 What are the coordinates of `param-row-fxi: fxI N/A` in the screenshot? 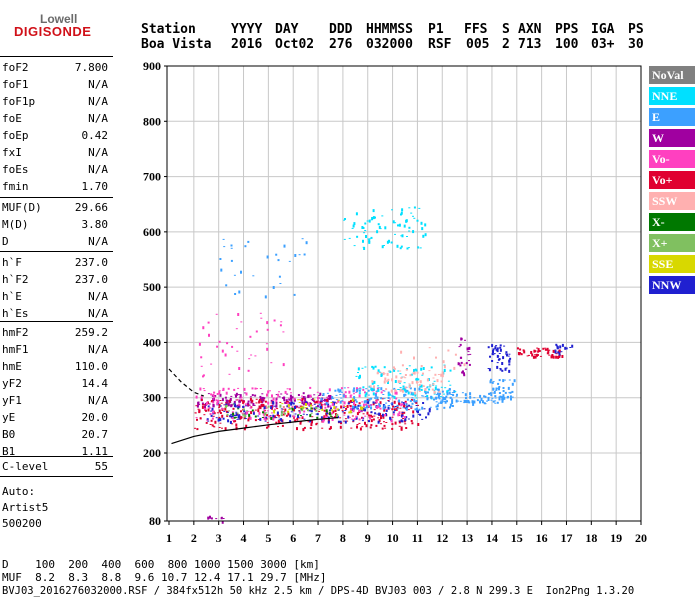 It's located at (55, 154).